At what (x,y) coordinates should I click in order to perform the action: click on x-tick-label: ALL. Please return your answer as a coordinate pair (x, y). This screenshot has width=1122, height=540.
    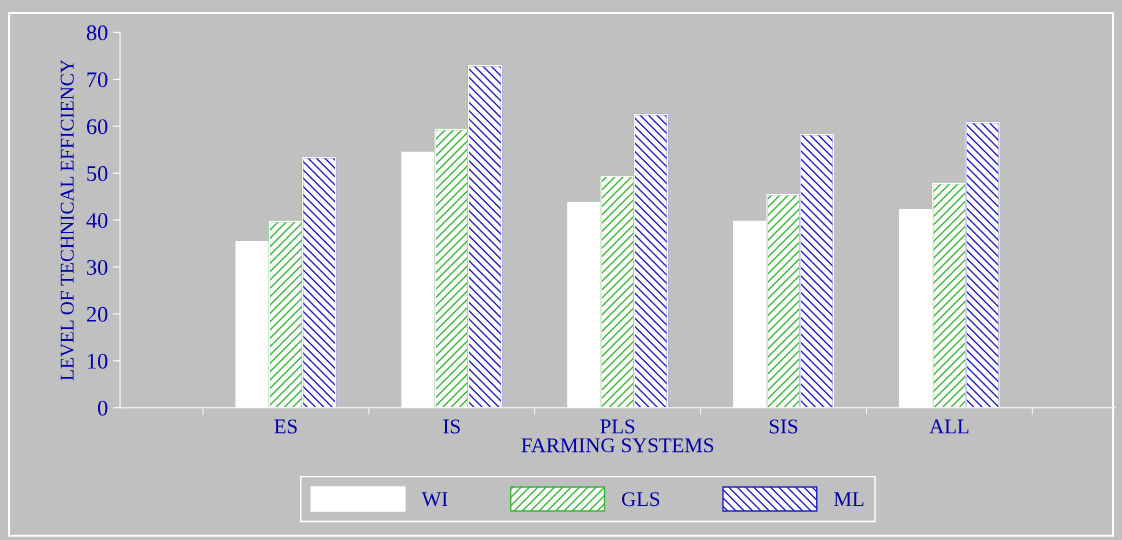
    Looking at the image, I should click on (949, 426).